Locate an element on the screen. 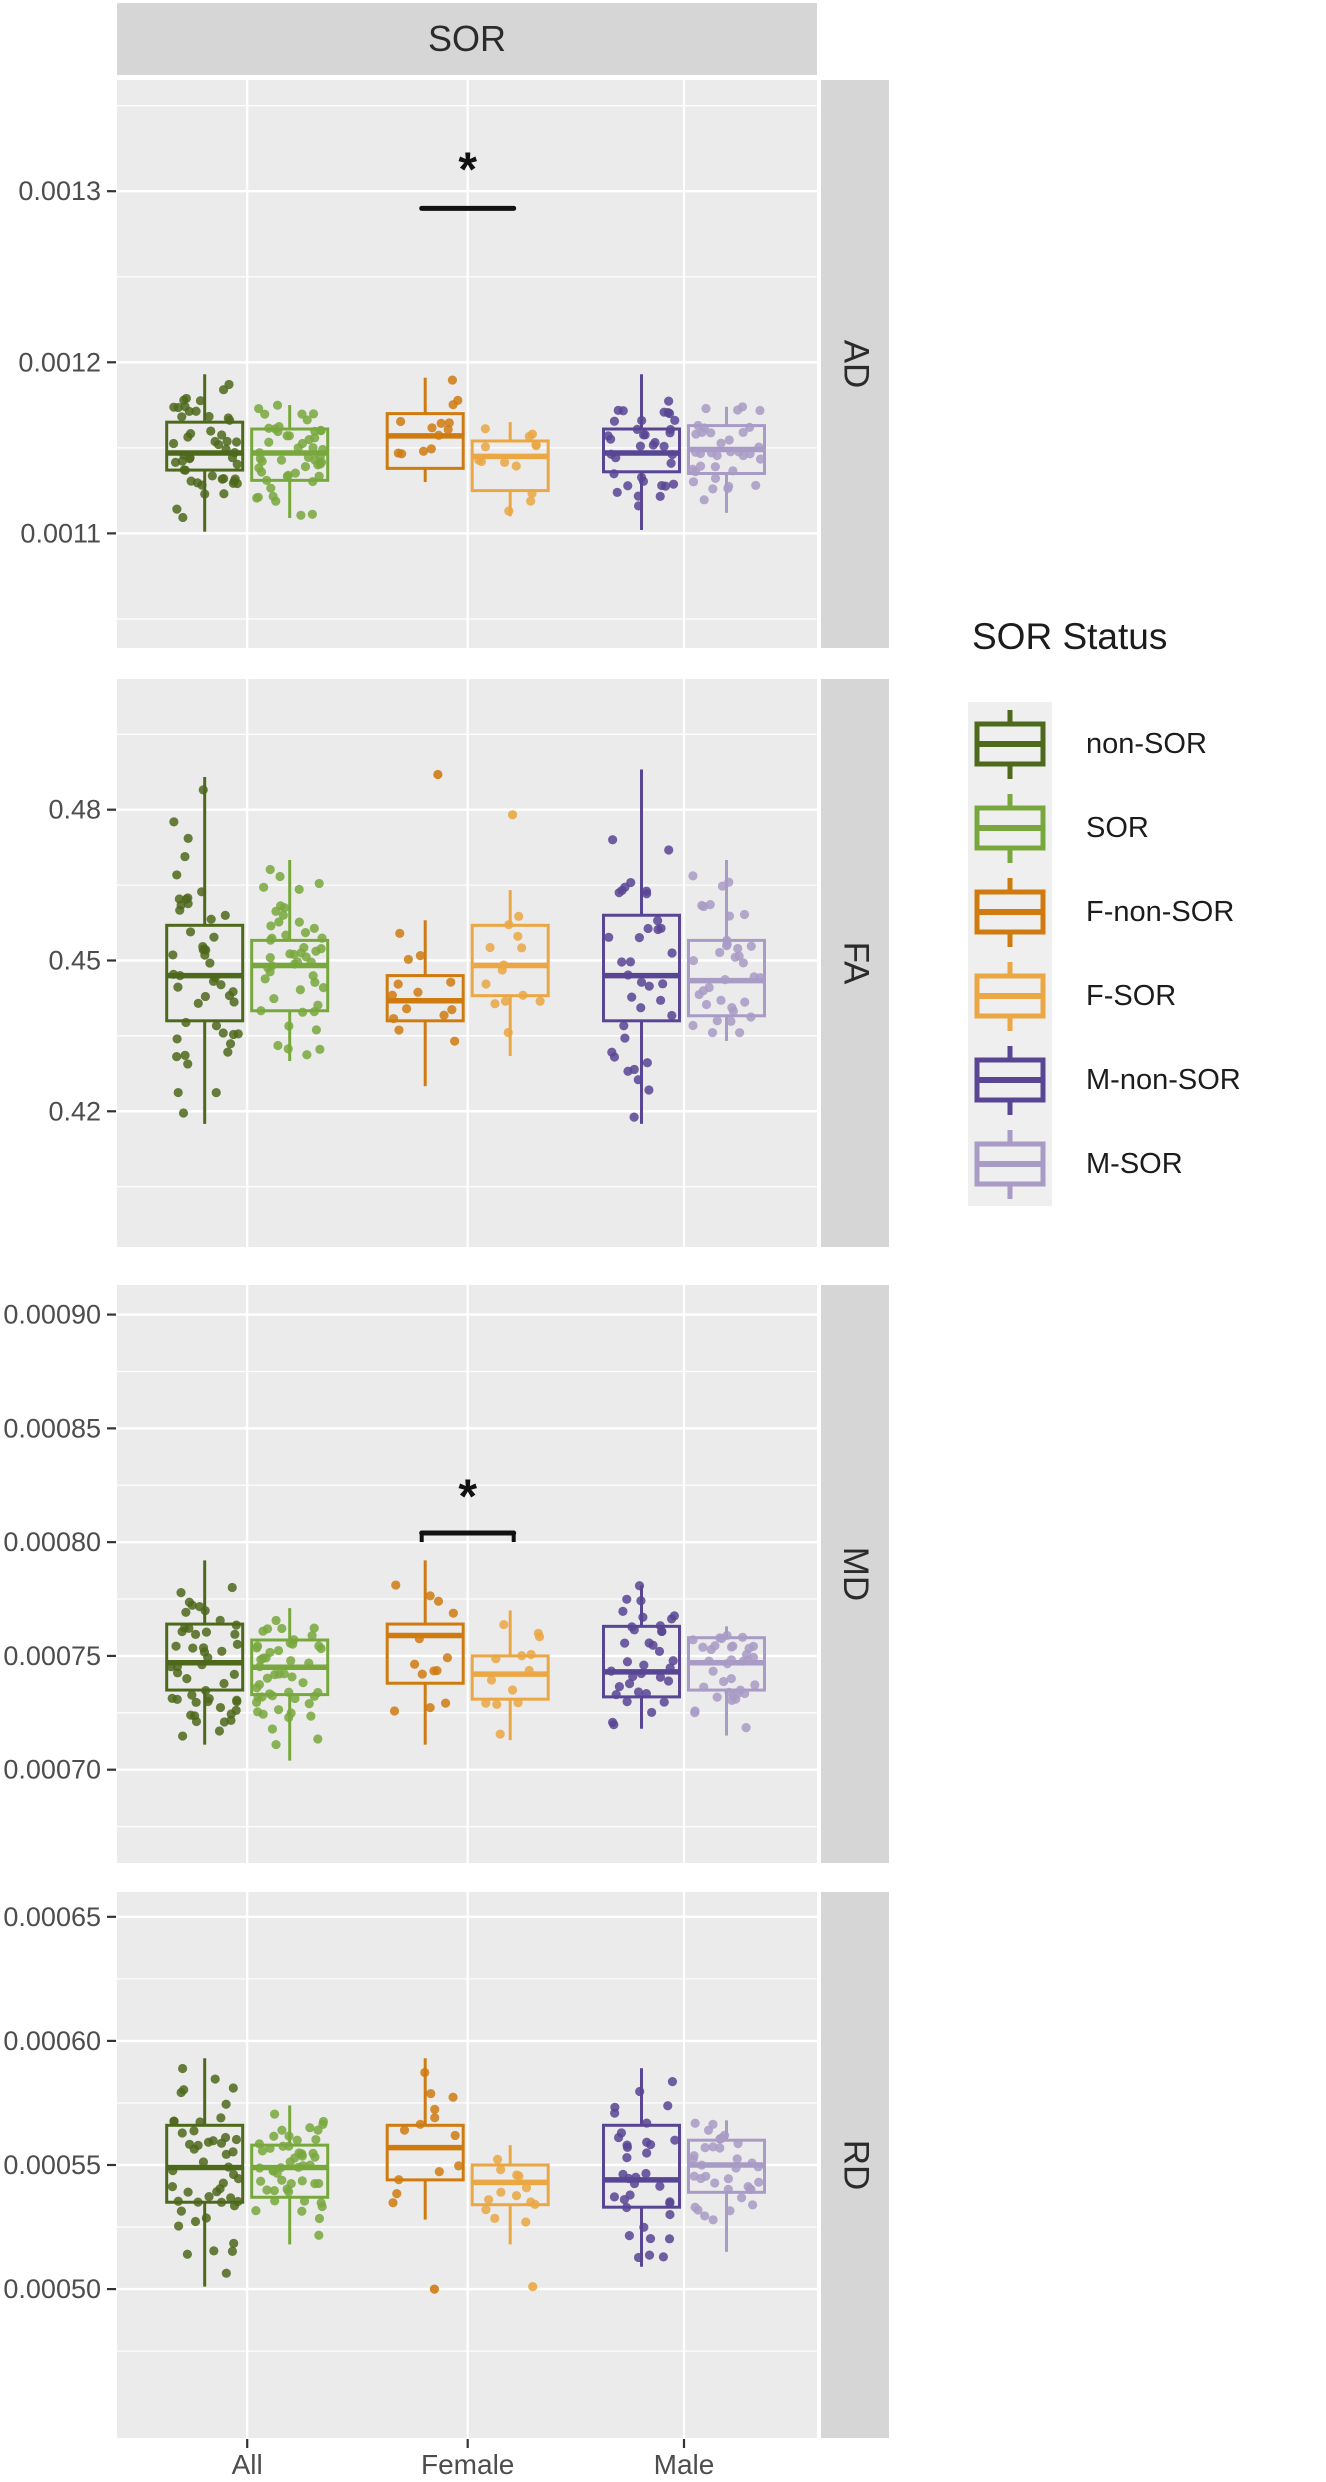 Image resolution: width=1326 pixels, height=2482 pixels. points-MD-F-SOR is located at coordinates (513, 1679).